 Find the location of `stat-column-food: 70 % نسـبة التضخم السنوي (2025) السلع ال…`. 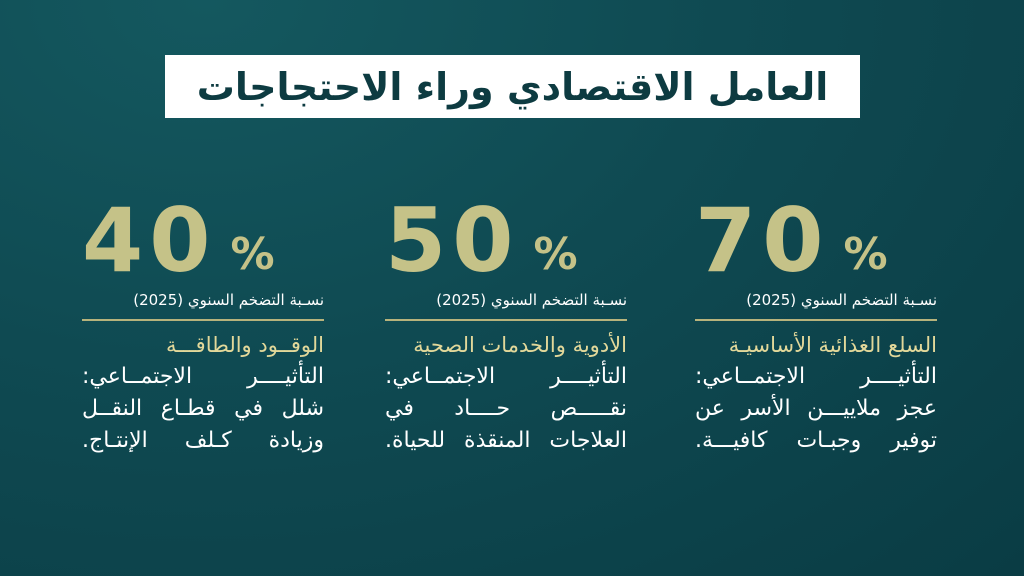

stat-column-food: 70 % نسـبة التضخم السنوي (2025) السلع ال… is located at coordinates (816, 323).